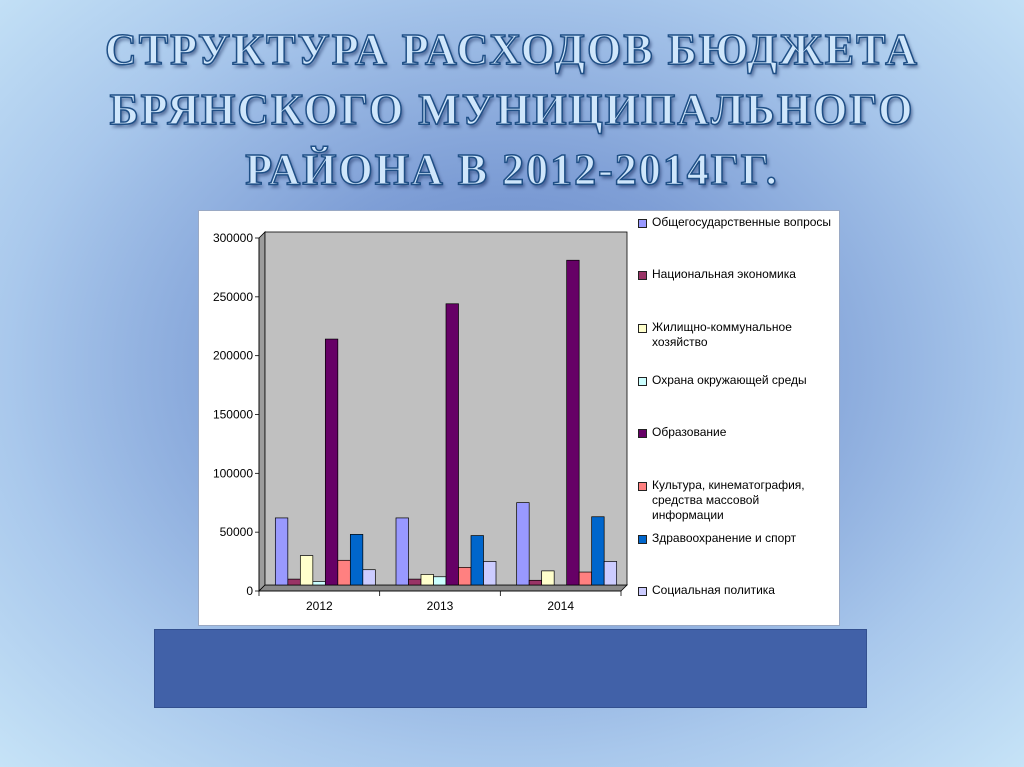 The image size is (1024, 767). I want to click on y-tick-label: 50000, so click(237, 532).